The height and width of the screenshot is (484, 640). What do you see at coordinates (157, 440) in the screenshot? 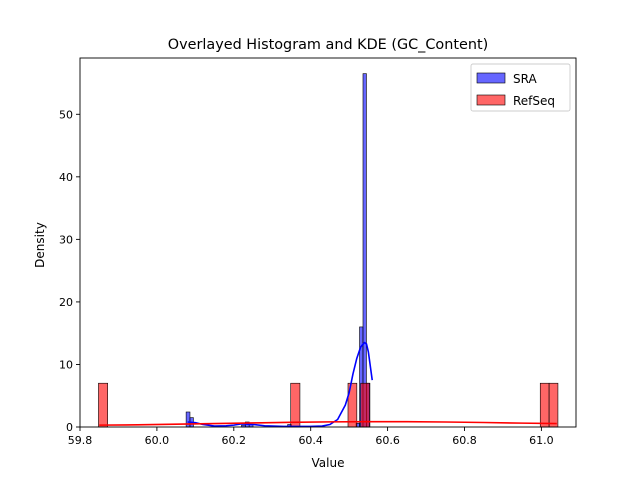
I see `x-tick-label: 60.0` at bounding box center [157, 440].